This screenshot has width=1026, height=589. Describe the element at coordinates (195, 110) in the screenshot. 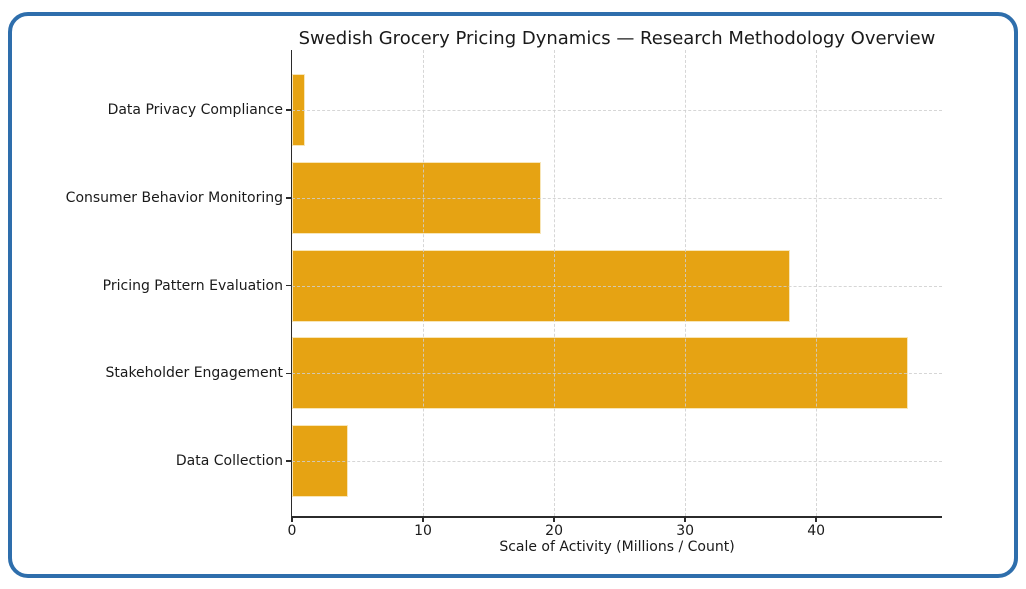

I see `y-tick-label-data-privacy-compliance: Data Privacy Compliance` at that location.